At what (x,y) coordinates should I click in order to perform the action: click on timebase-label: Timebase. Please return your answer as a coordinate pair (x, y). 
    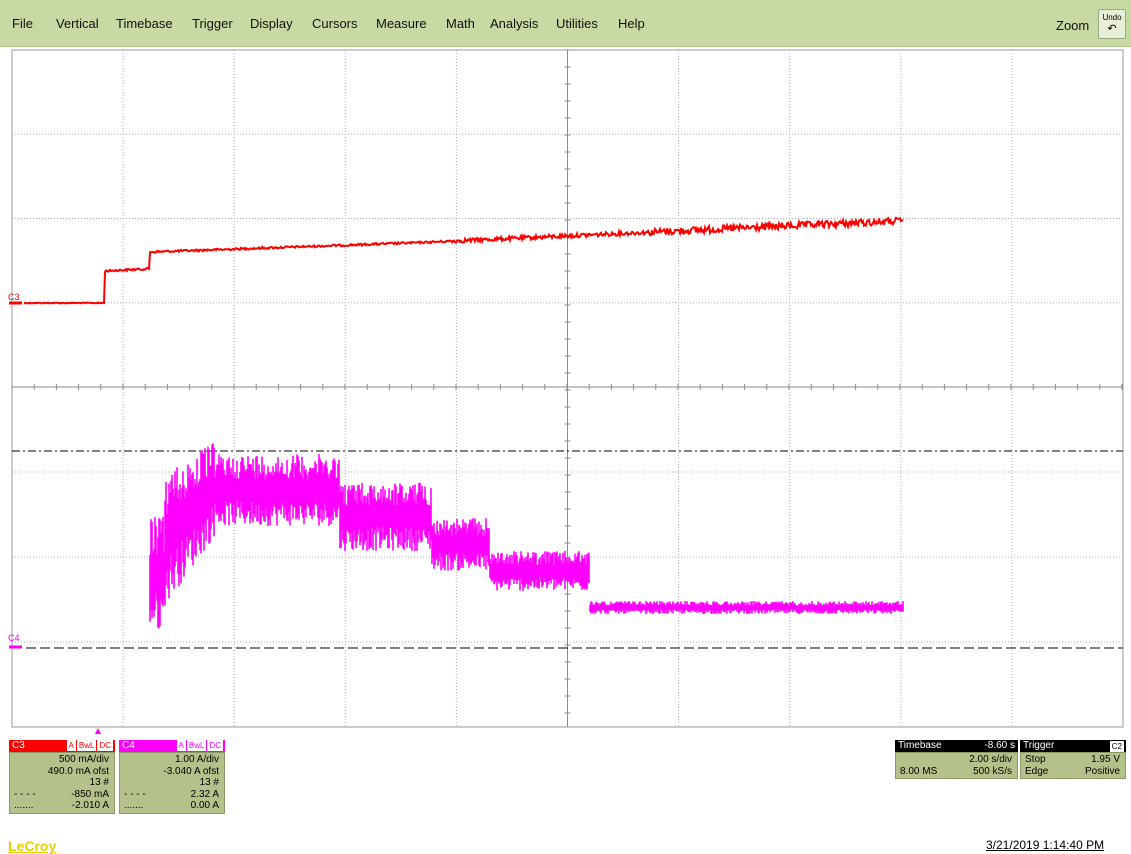
    Looking at the image, I should click on (920, 745).